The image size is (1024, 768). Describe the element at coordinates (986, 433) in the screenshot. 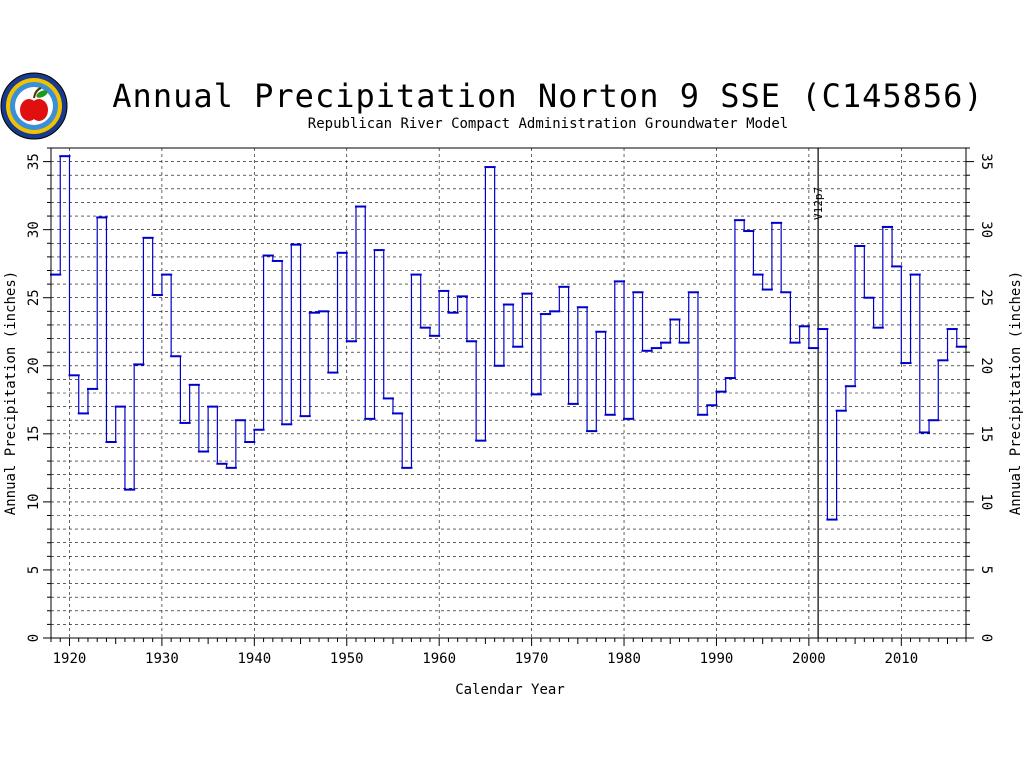

I see `y-tick-label-right: 15` at that location.